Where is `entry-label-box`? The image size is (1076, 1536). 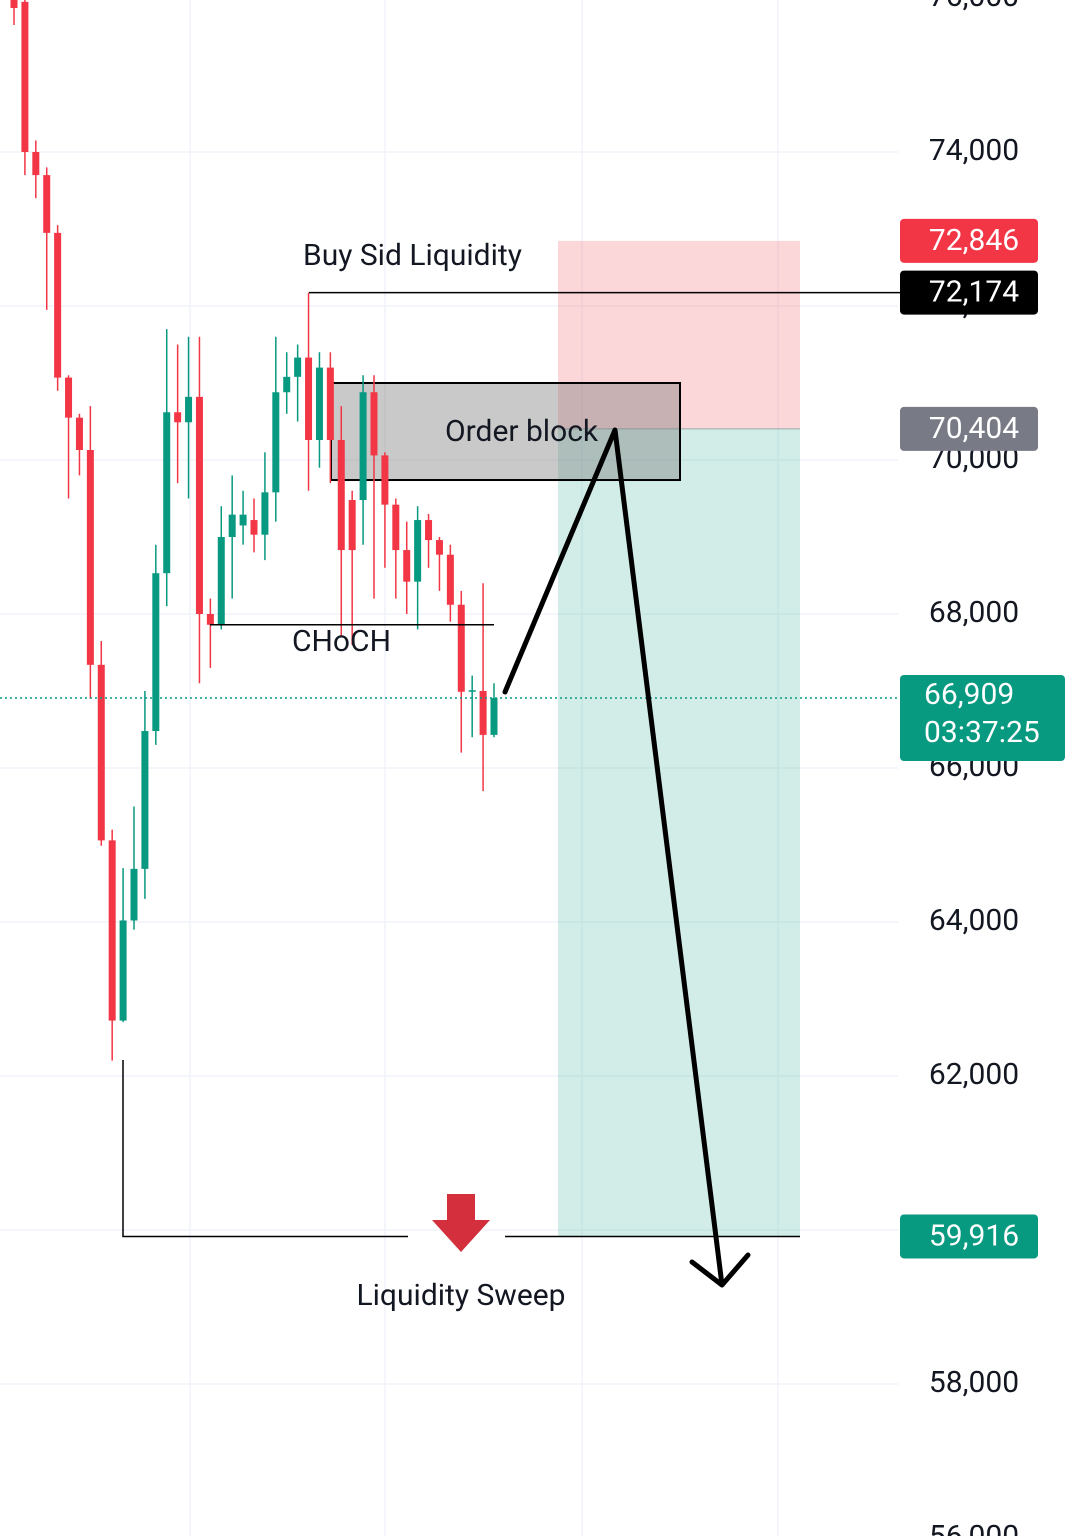 entry-label-box is located at coordinates (969, 428).